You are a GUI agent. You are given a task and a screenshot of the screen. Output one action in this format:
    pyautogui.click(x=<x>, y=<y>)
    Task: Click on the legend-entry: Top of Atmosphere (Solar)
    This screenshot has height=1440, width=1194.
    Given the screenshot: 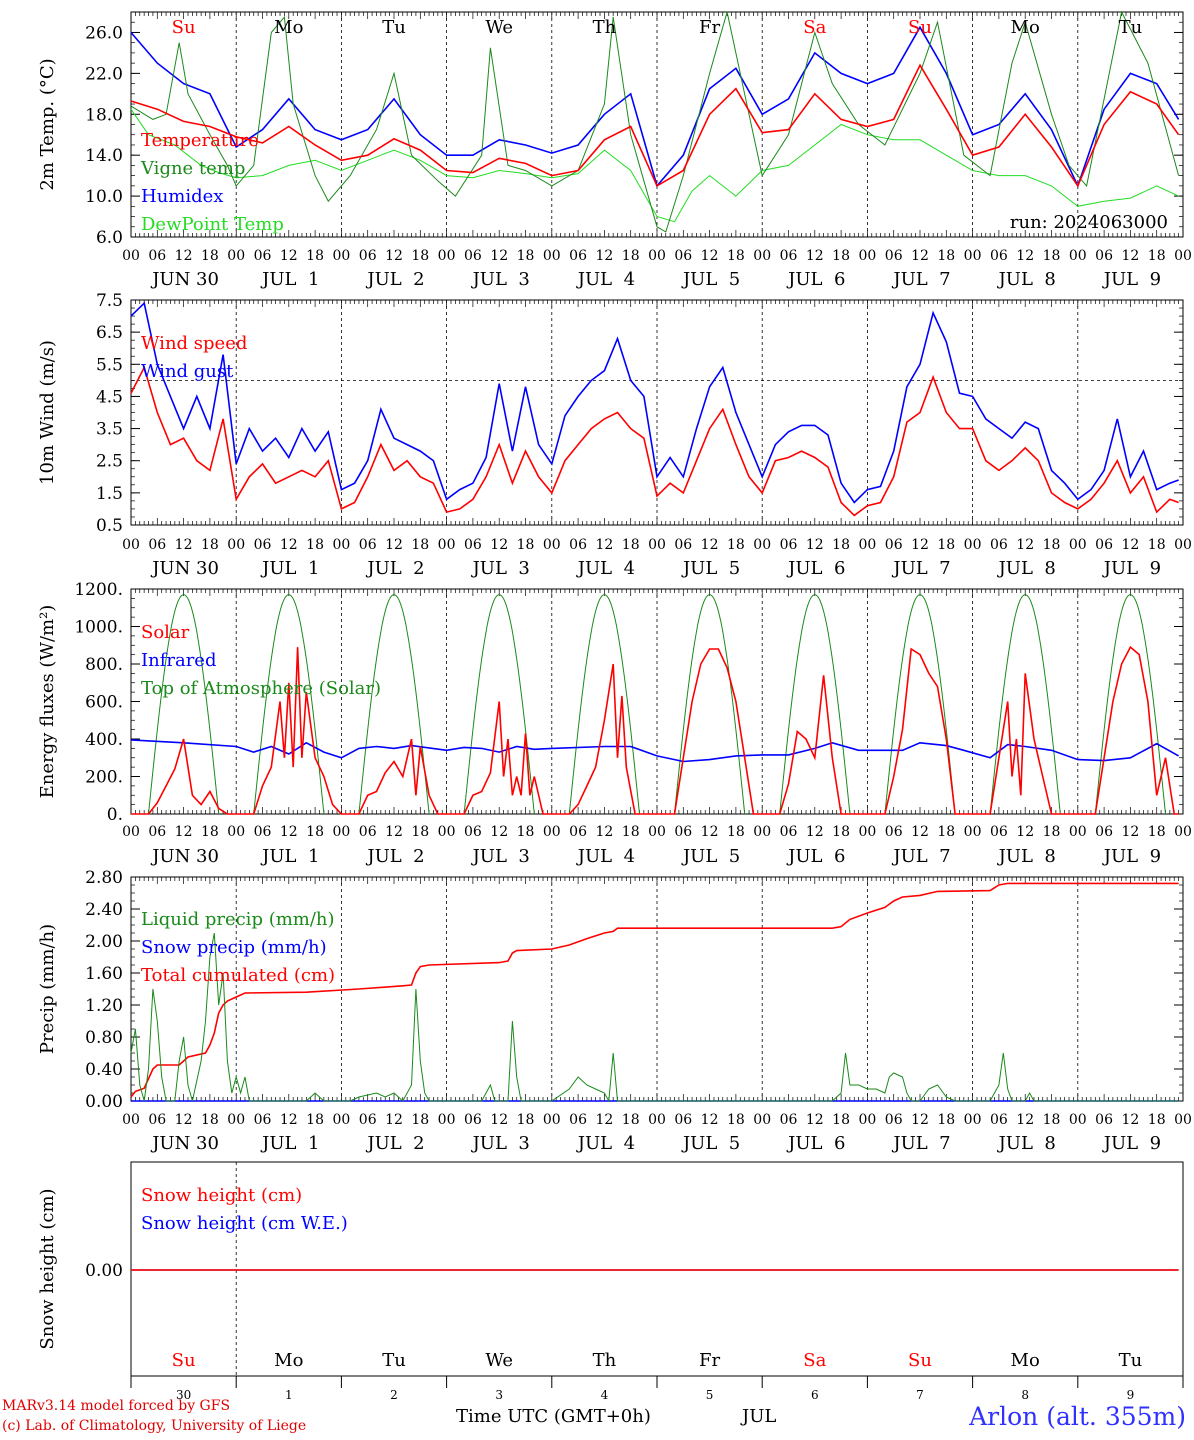 What is the action you would take?
    pyautogui.click(x=261, y=688)
    